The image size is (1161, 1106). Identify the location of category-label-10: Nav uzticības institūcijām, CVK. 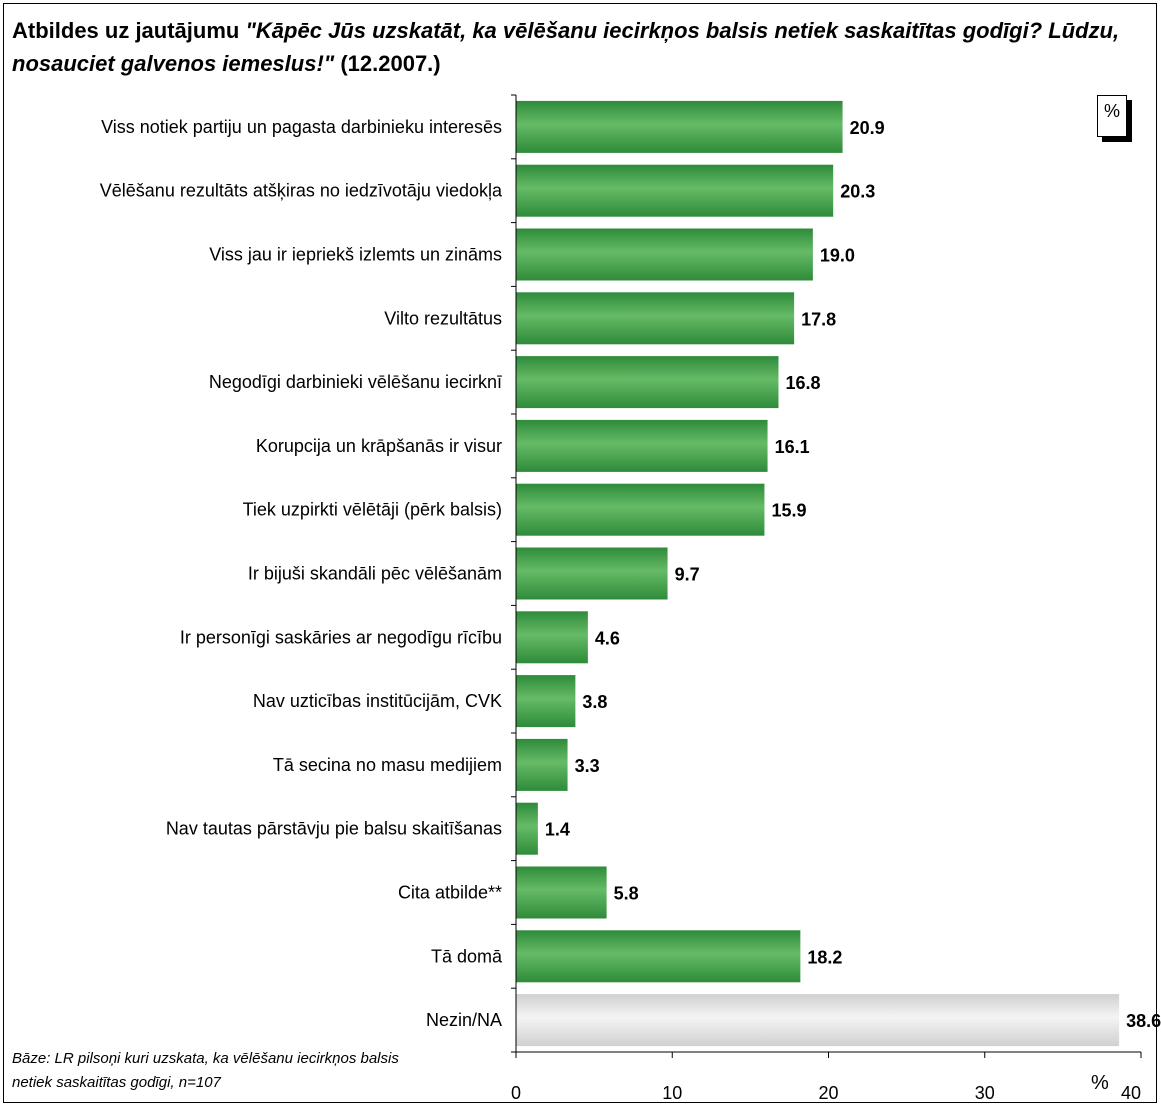
(377, 701).